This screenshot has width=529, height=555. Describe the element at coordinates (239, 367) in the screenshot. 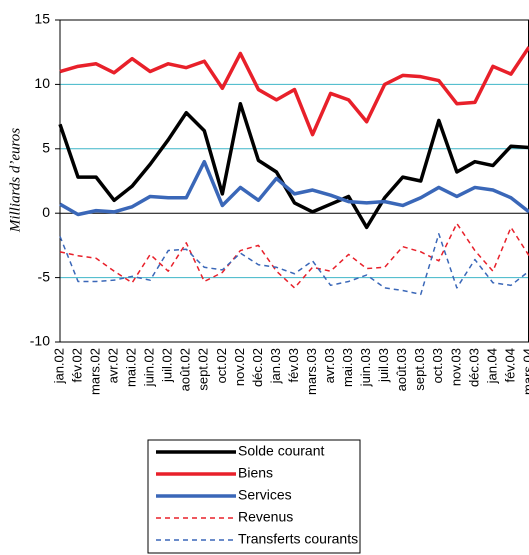

I see `x-tick-label: nov.02` at that location.